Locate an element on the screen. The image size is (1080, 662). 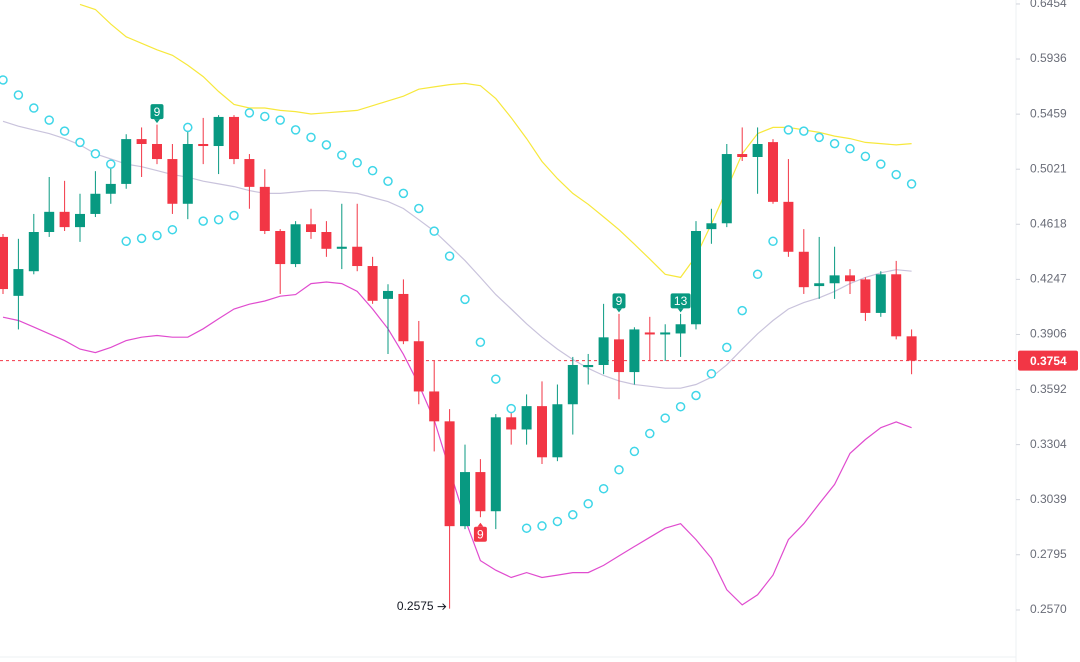
y-tick-label: 0.2795 is located at coordinates (1048, 554).